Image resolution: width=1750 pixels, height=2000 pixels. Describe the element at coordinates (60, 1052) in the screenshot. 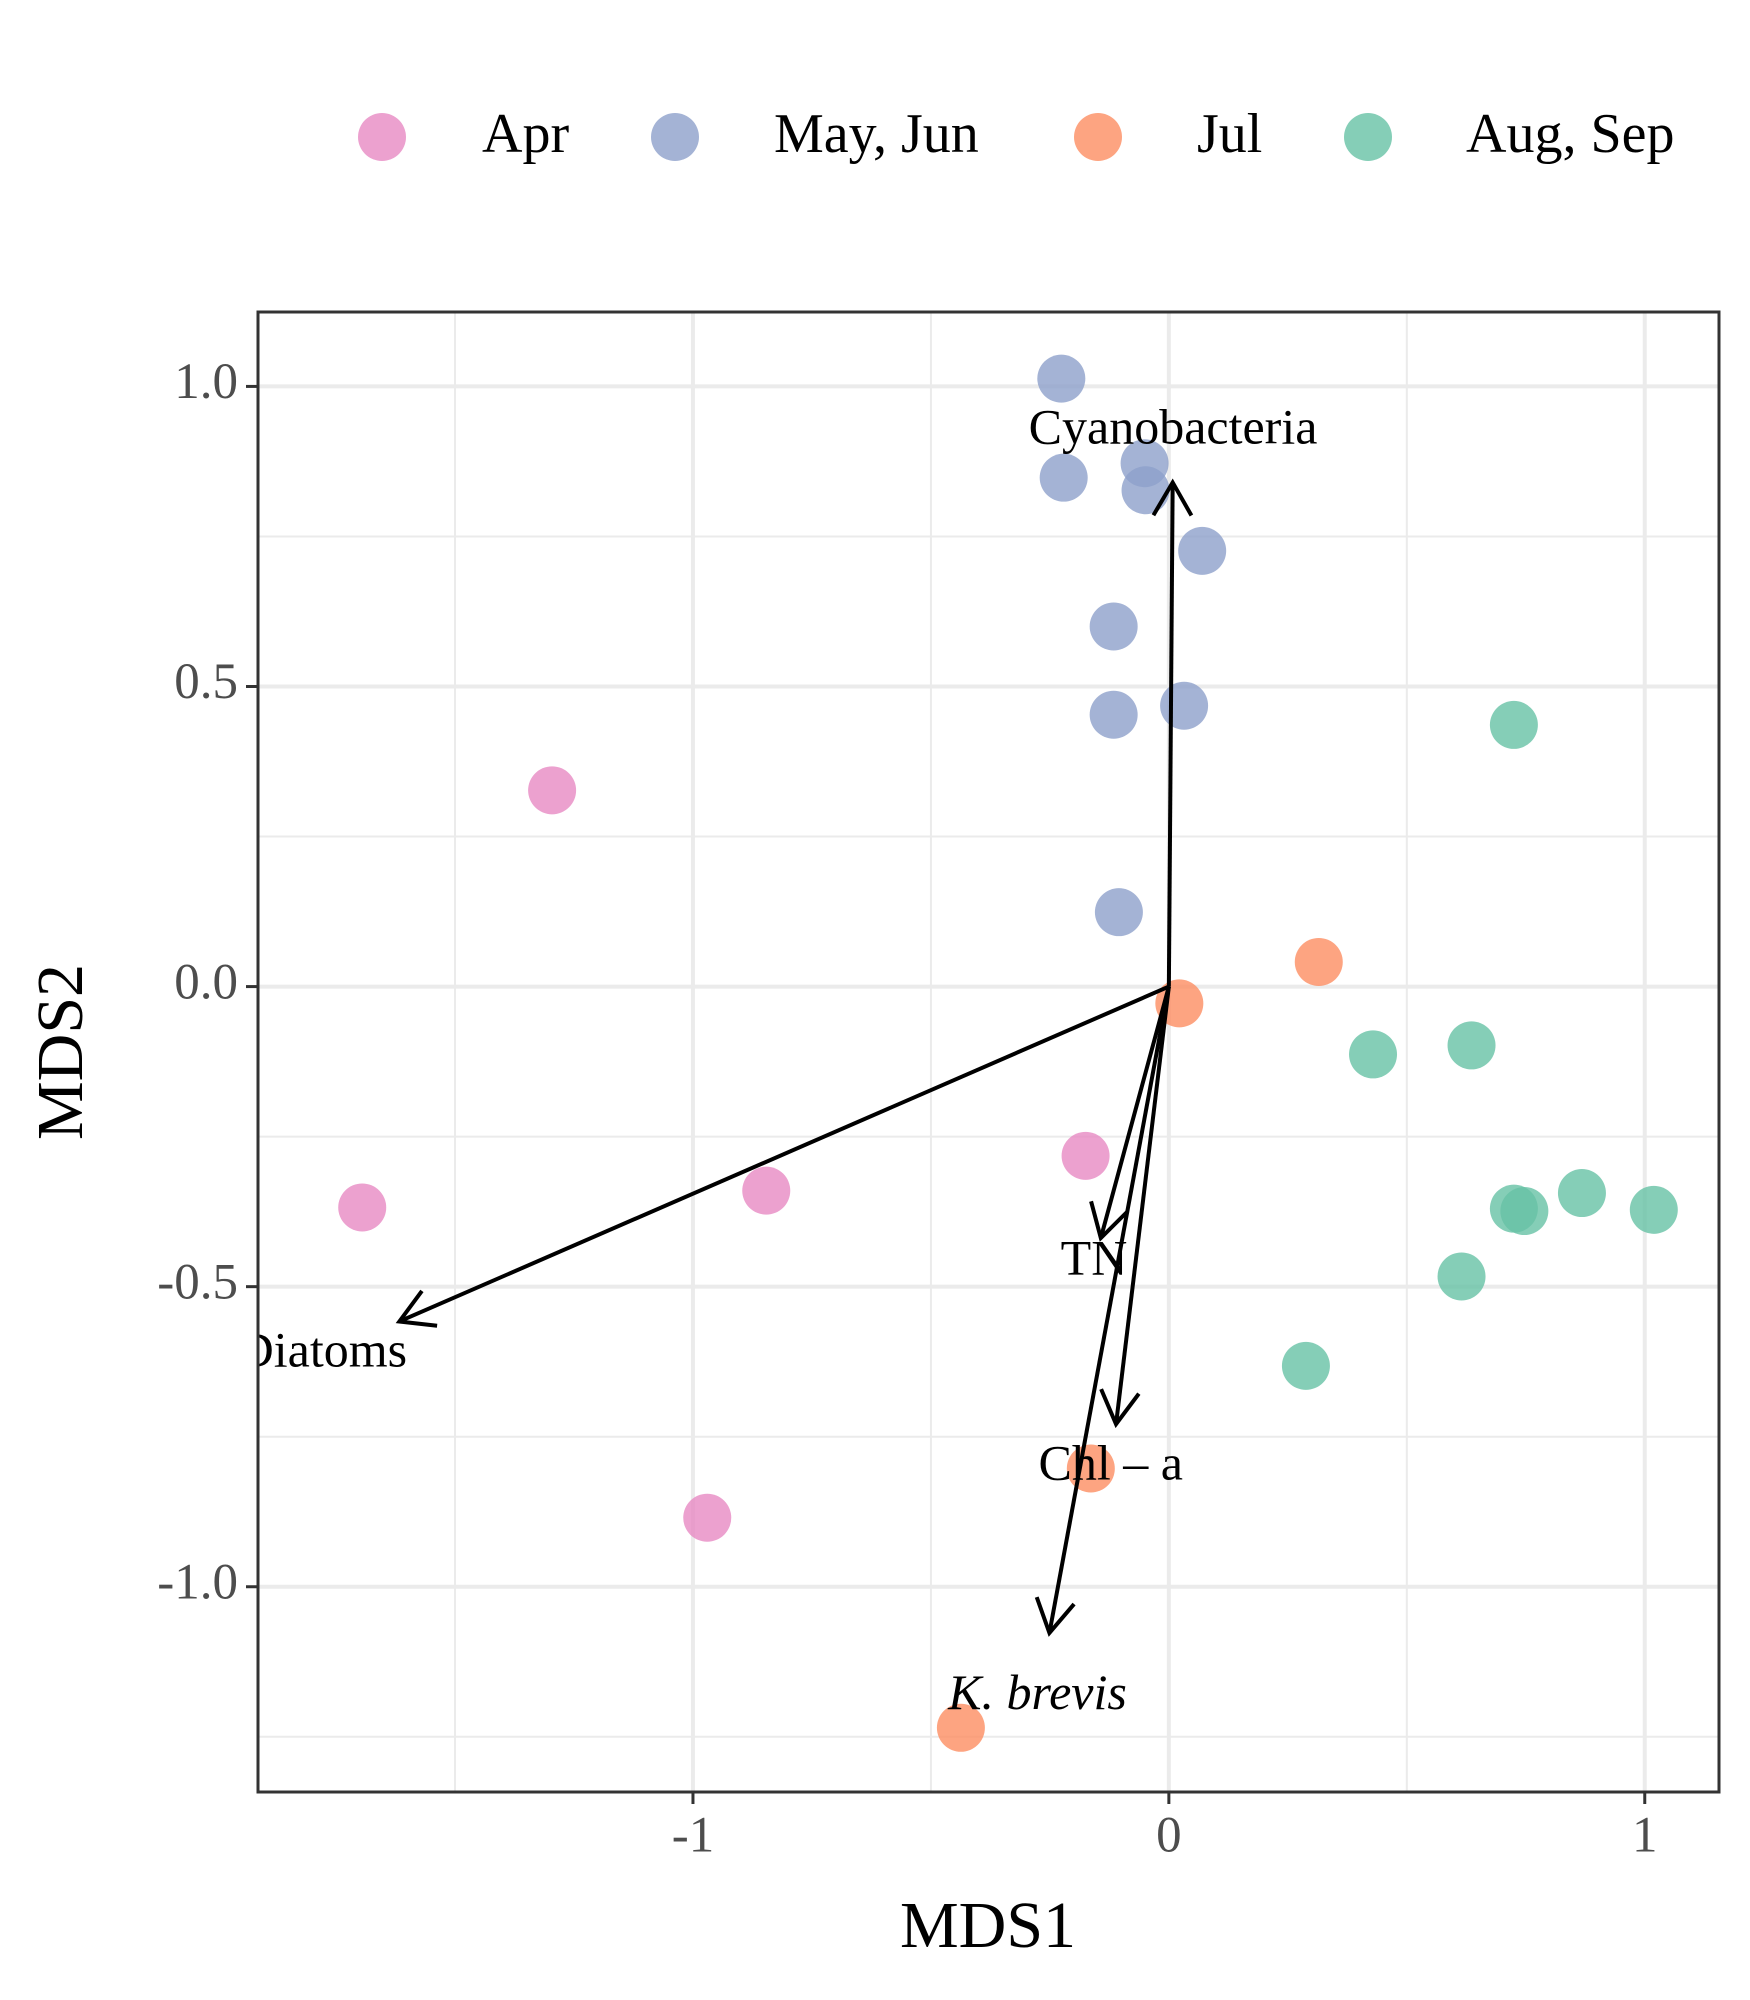

I see `y-axis-title: MDS2` at that location.